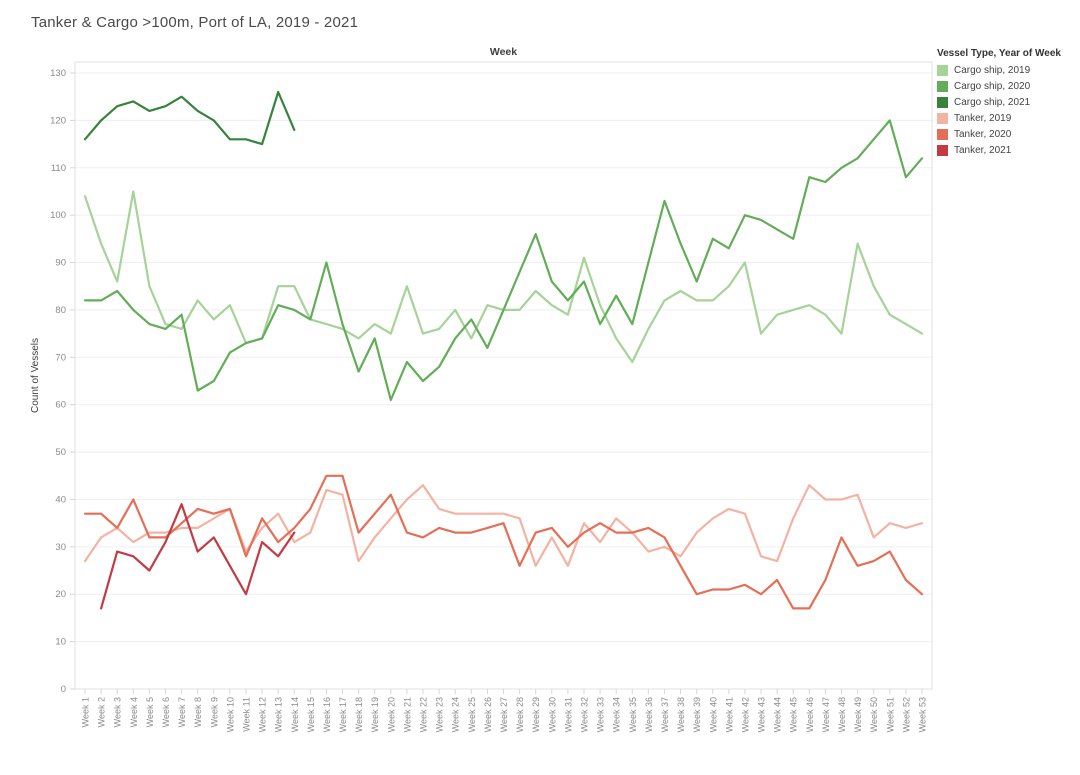  Describe the element at coordinates (58, 73) in the screenshot. I see `svg-text: 130` at that location.